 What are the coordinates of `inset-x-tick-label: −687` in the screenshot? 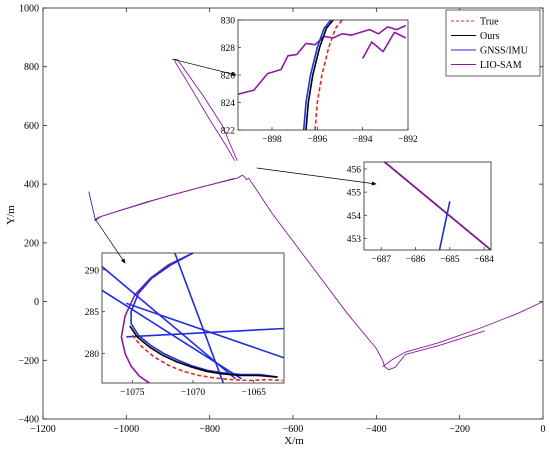 It's located at (381, 260).